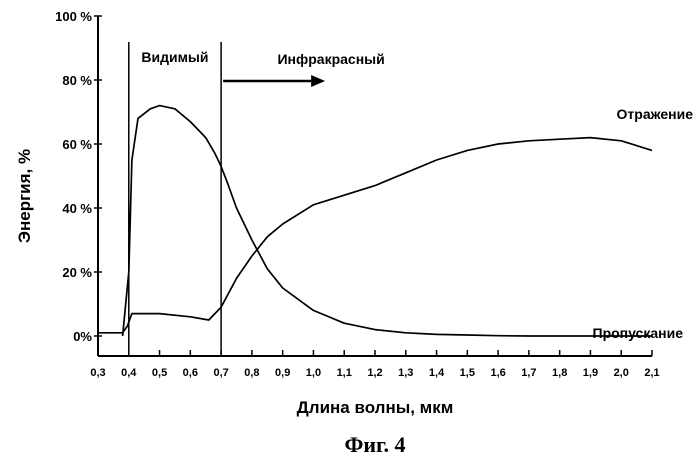 The image size is (699, 464). I want to click on x-tick-label: 1,3, so click(405, 373).